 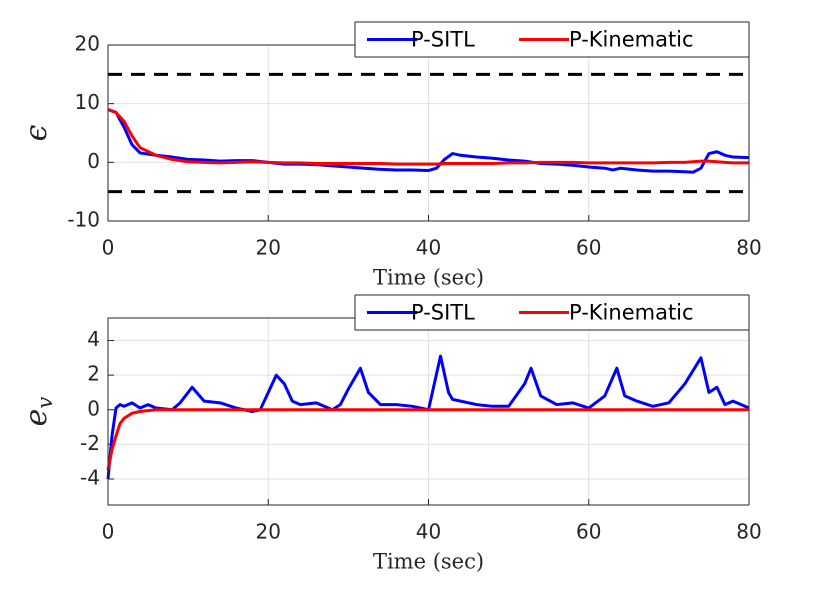 I want to click on y-label-base: e, so click(x=36, y=418).